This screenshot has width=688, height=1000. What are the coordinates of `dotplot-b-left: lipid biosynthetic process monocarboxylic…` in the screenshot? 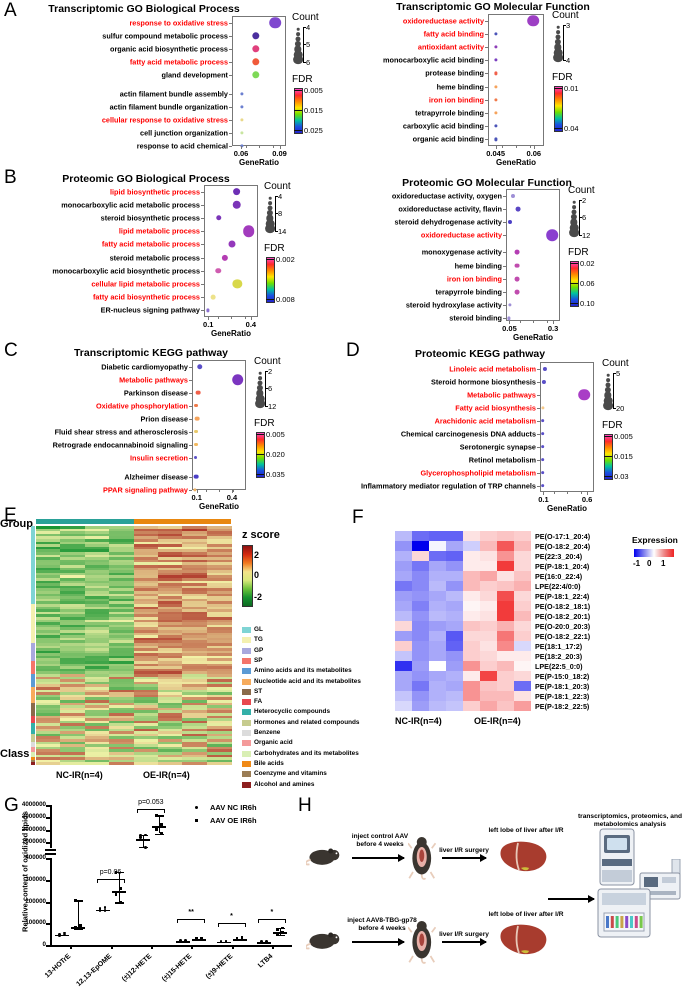 It's located at (150, 259).